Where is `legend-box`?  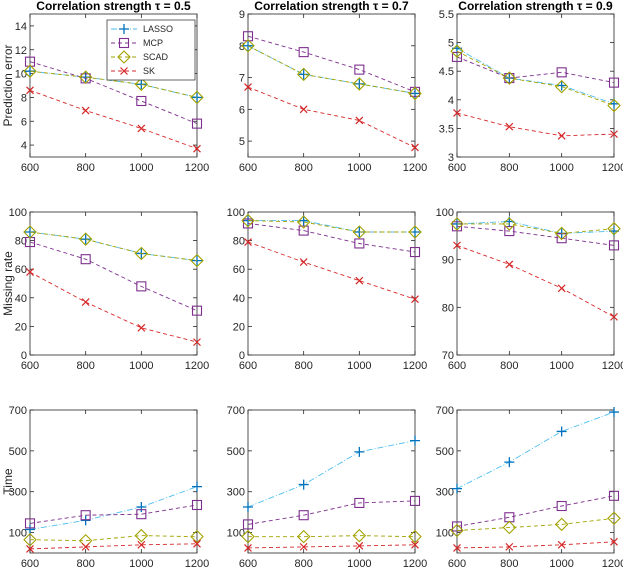
legend-box is located at coordinates (151, 50).